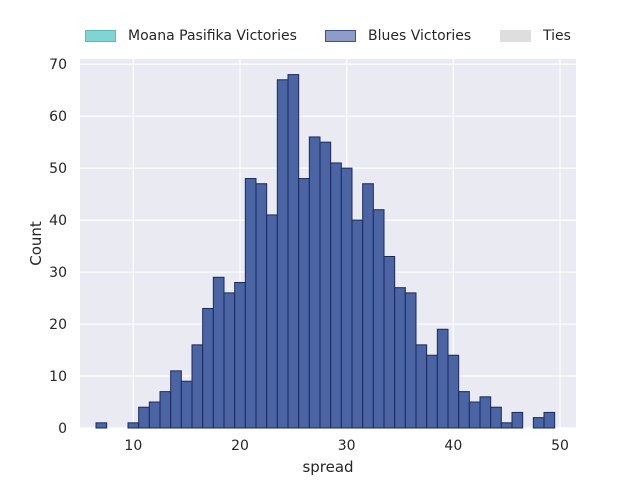 The image size is (640, 480). I want to click on legend-swatch-moana, so click(100, 36).